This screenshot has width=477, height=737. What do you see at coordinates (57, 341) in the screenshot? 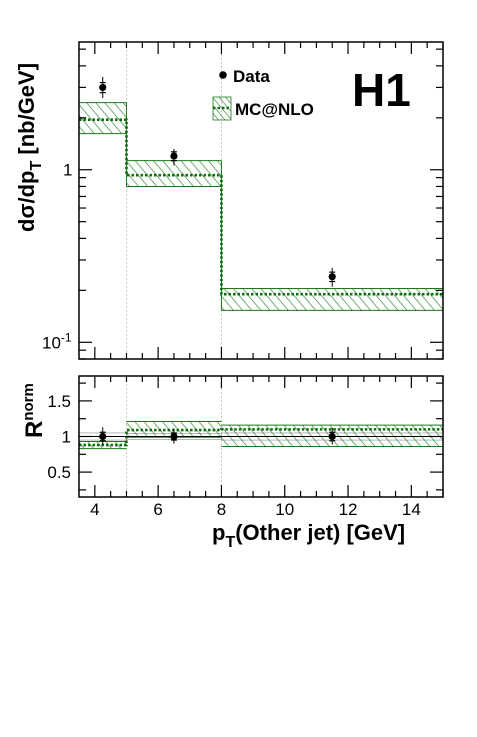
I see `y-tick-label: 10-1` at bounding box center [57, 341].